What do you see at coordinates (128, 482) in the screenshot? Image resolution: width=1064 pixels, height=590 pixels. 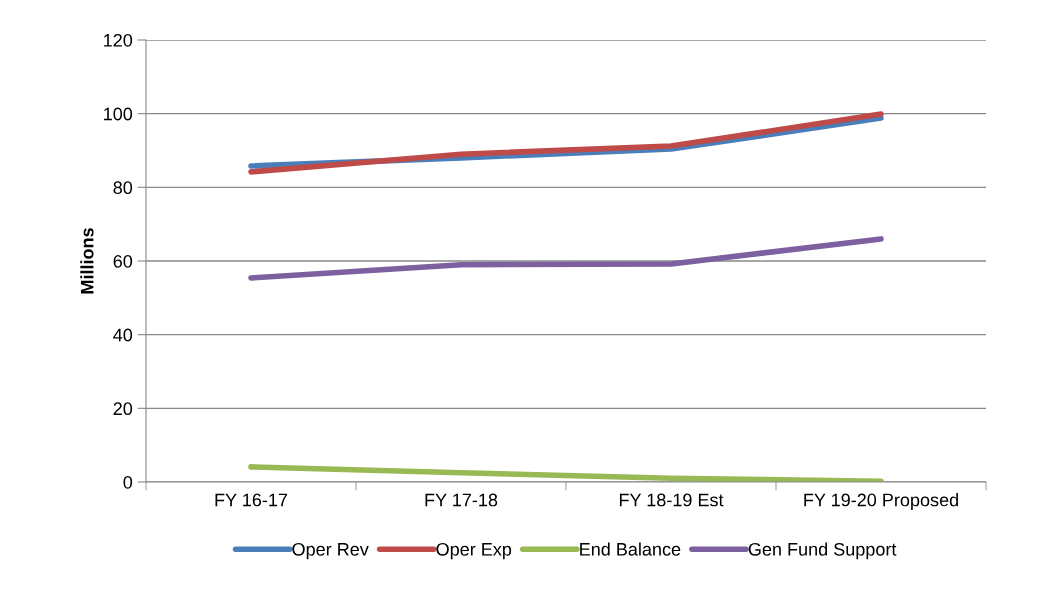 I see `y-tick-label: 0` at bounding box center [128, 482].